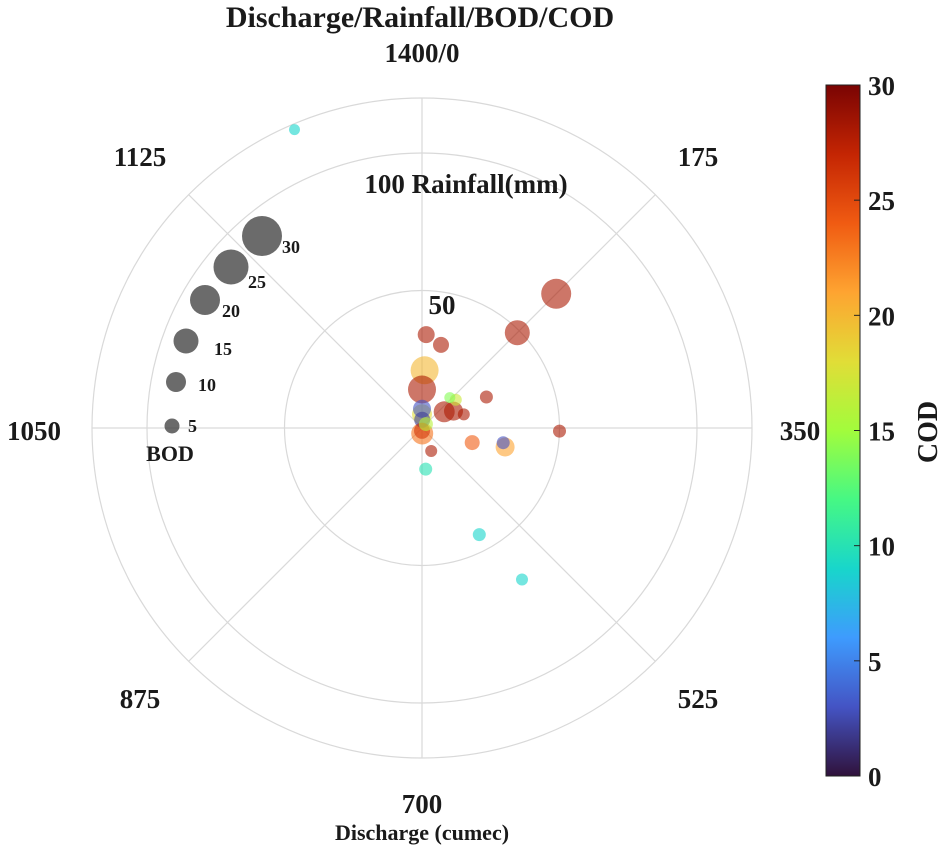  I want to click on bod-key-label: 15, so click(223, 349).